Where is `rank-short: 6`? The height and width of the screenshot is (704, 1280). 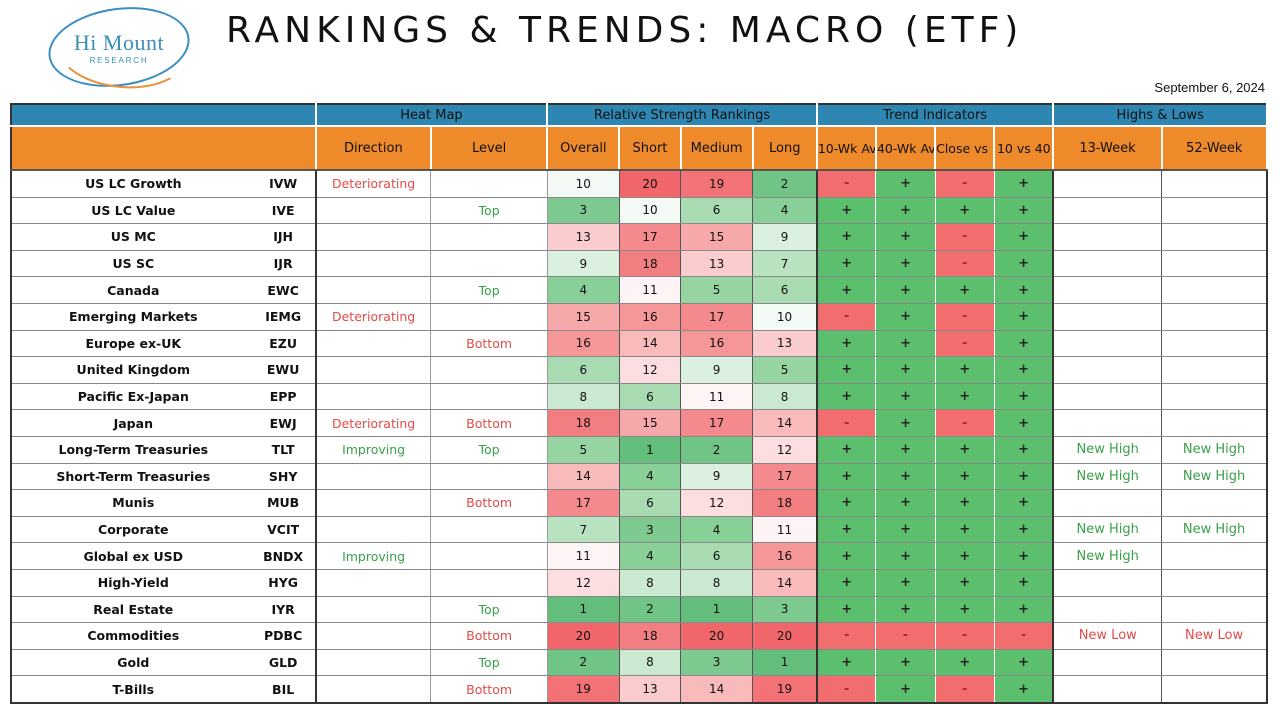
rank-short: 6 is located at coordinates (650, 503).